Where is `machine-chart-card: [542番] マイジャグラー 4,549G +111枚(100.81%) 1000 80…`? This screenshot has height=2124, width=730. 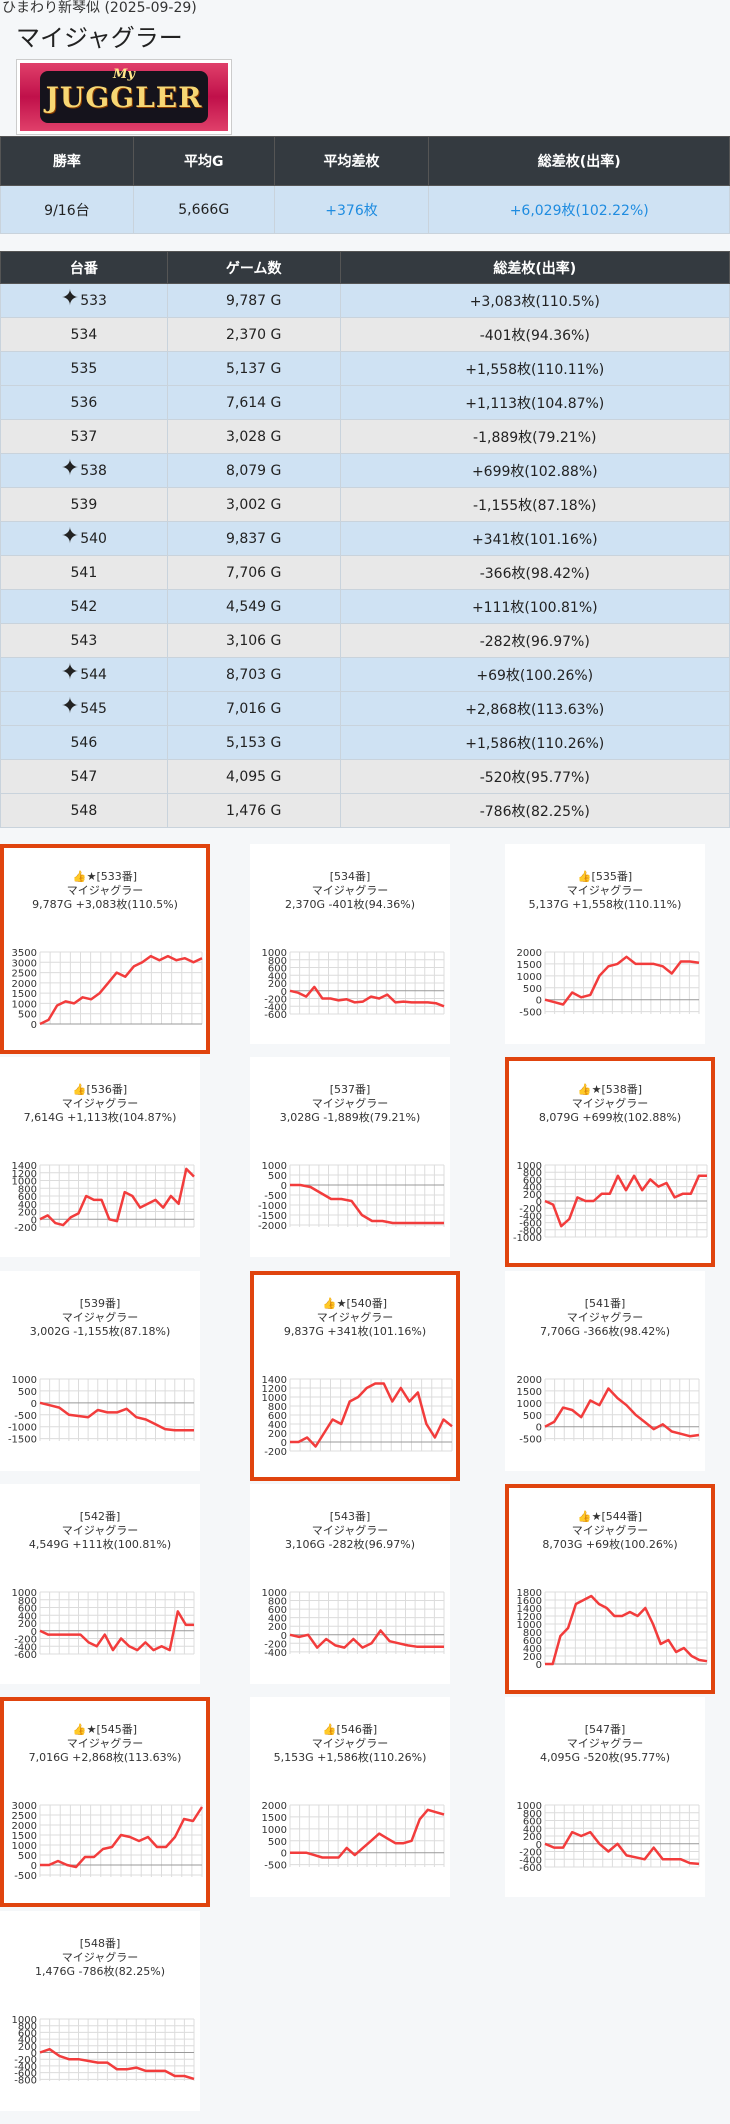 machine-chart-card: [542番] マイジャグラー 4,549G +111枚(100.81%) 1000 80… is located at coordinates (100, 1584).